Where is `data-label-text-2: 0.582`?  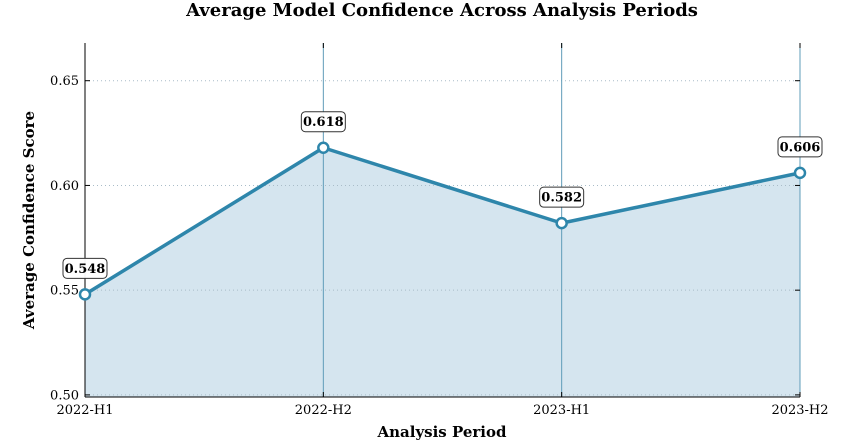 data-label-text-2: 0.582 is located at coordinates (561, 198).